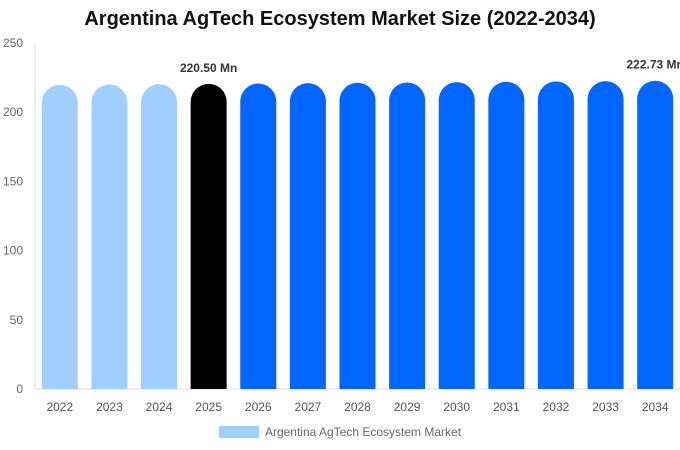  I want to click on bar-2027, so click(307, 236).